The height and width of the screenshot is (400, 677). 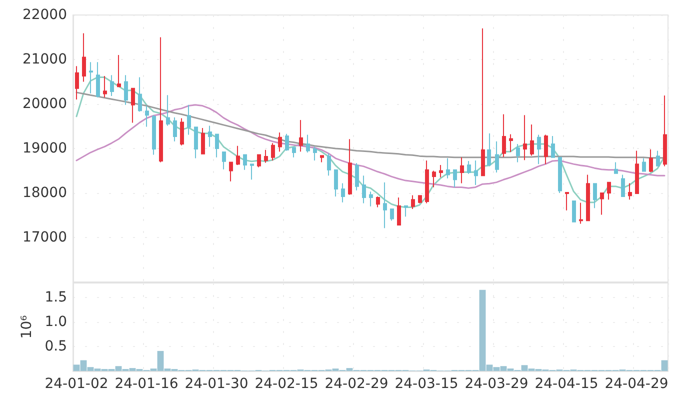 What do you see at coordinates (371, 125) in the screenshot?
I see `line-series` at bounding box center [371, 125].